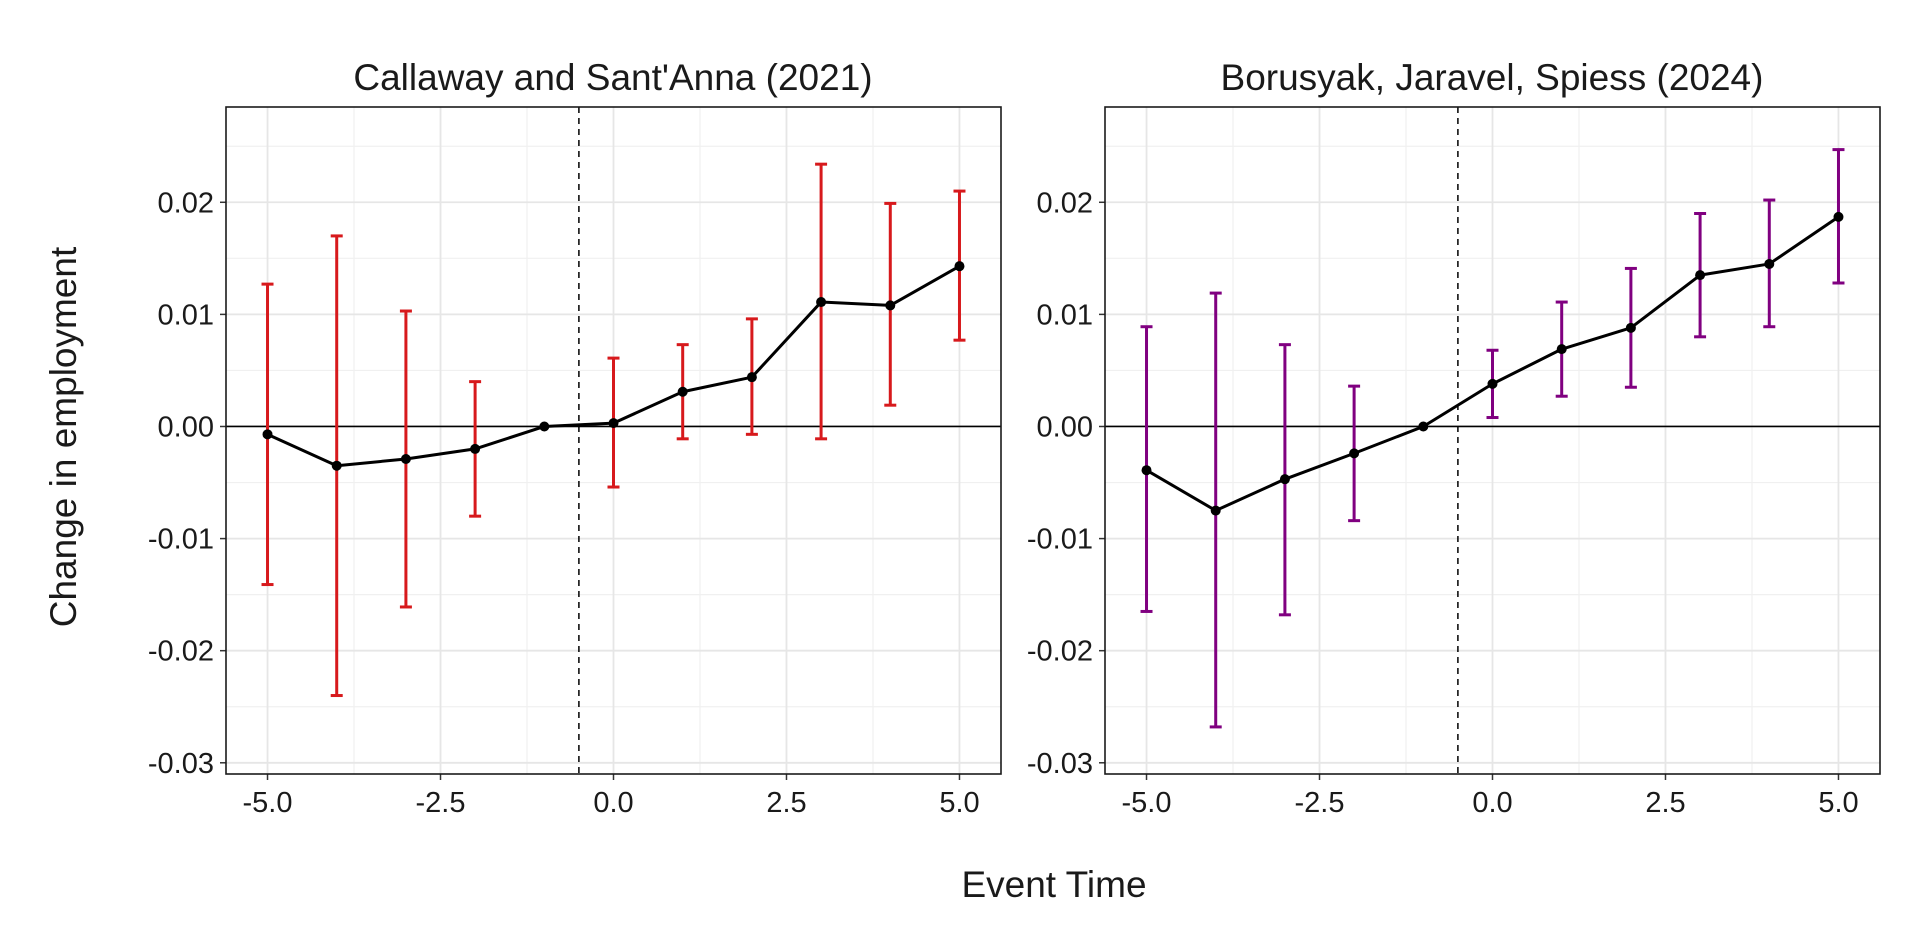 This screenshot has height=950, width=1920. What do you see at coordinates (1053, 884) in the screenshot?
I see `x-axis-label: Event Time` at bounding box center [1053, 884].